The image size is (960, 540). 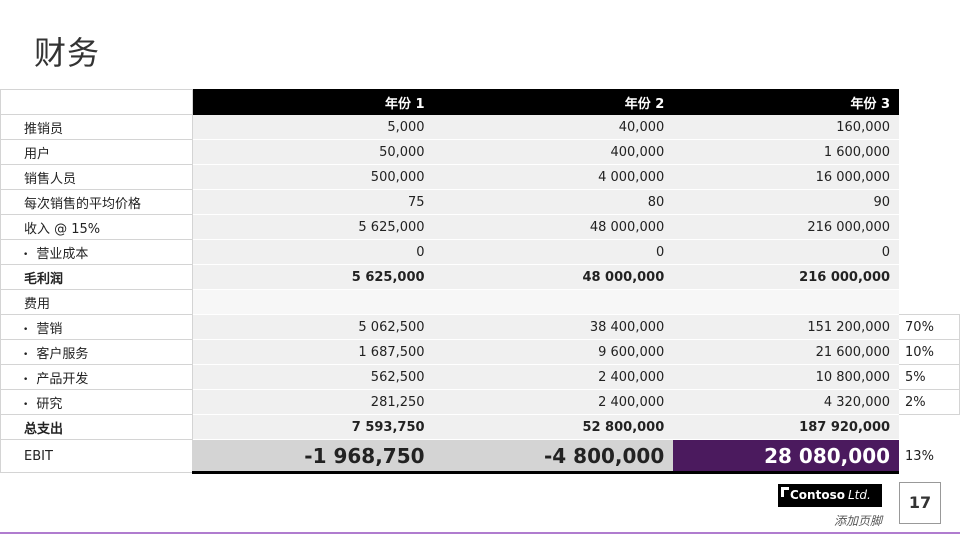 I want to click on cell-year-2: 38 400,000, so click(x=553, y=327).